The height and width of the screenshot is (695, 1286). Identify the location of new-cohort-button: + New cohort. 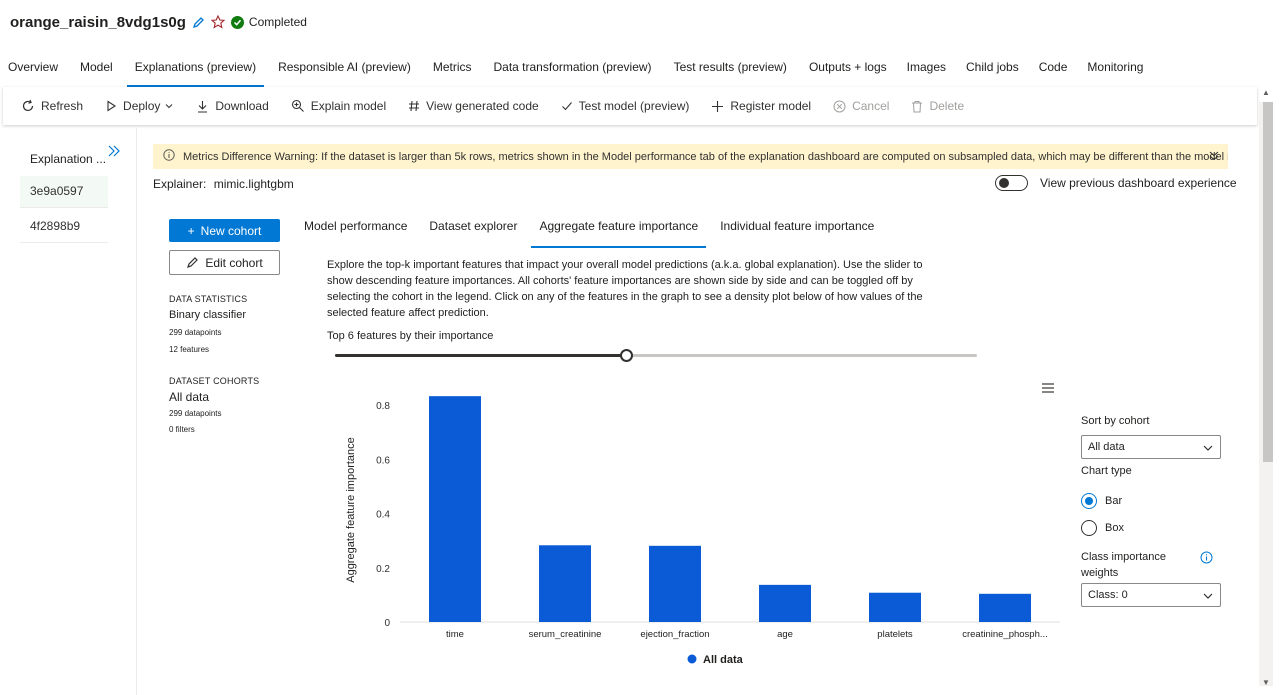
(224, 230).